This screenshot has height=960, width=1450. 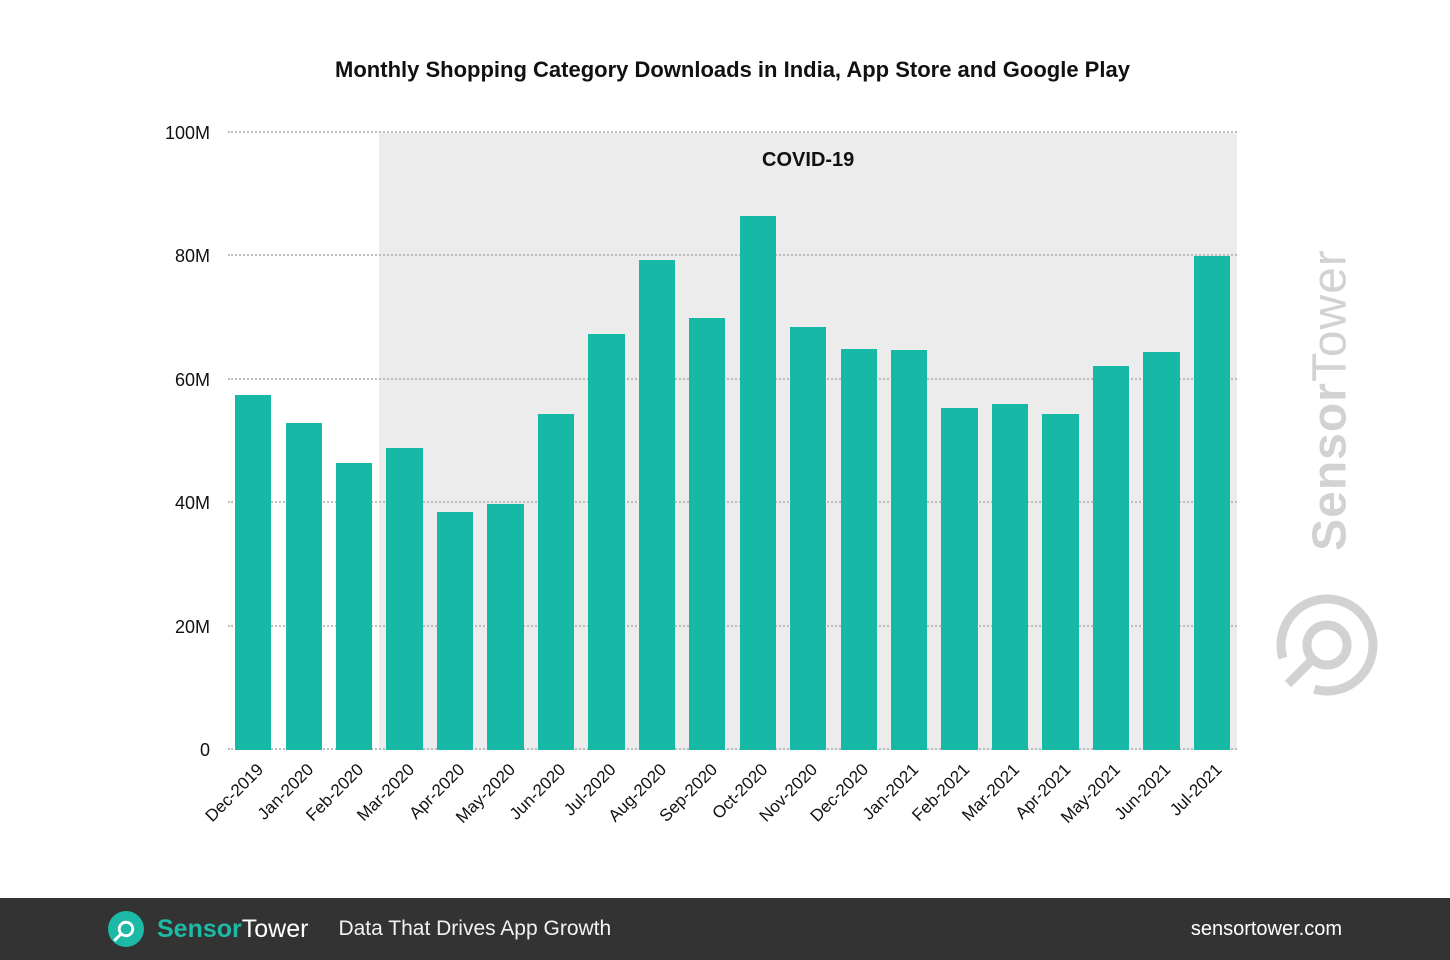 What do you see at coordinates (253, 572) in the screenshot?
I see `bar-Dec-2019` at bounding box center [253, 572].